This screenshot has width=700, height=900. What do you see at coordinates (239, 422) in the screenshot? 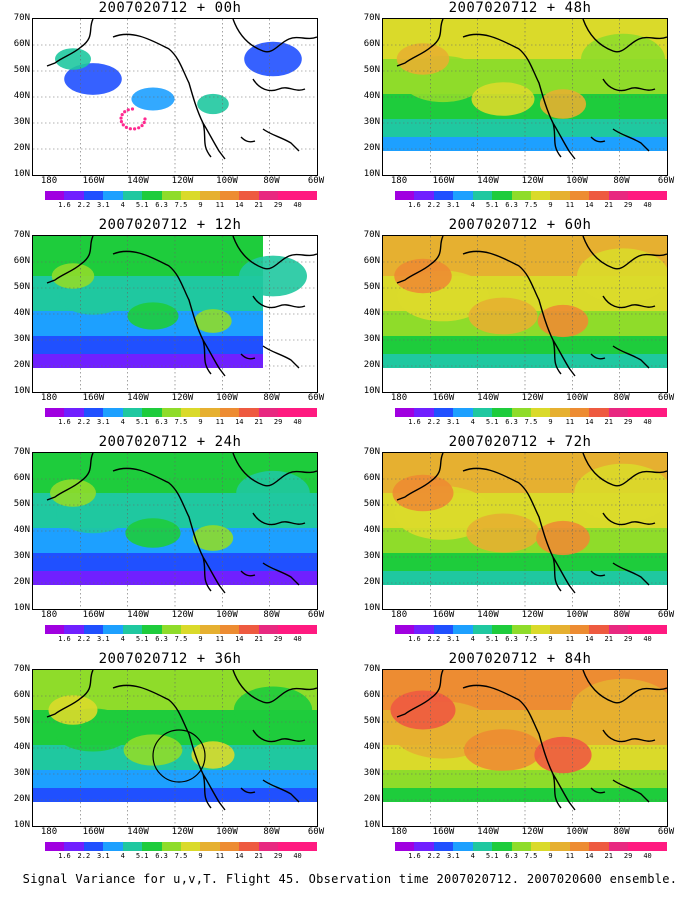
I see `colorbar-label: 14` at bounding box center [239, 422].